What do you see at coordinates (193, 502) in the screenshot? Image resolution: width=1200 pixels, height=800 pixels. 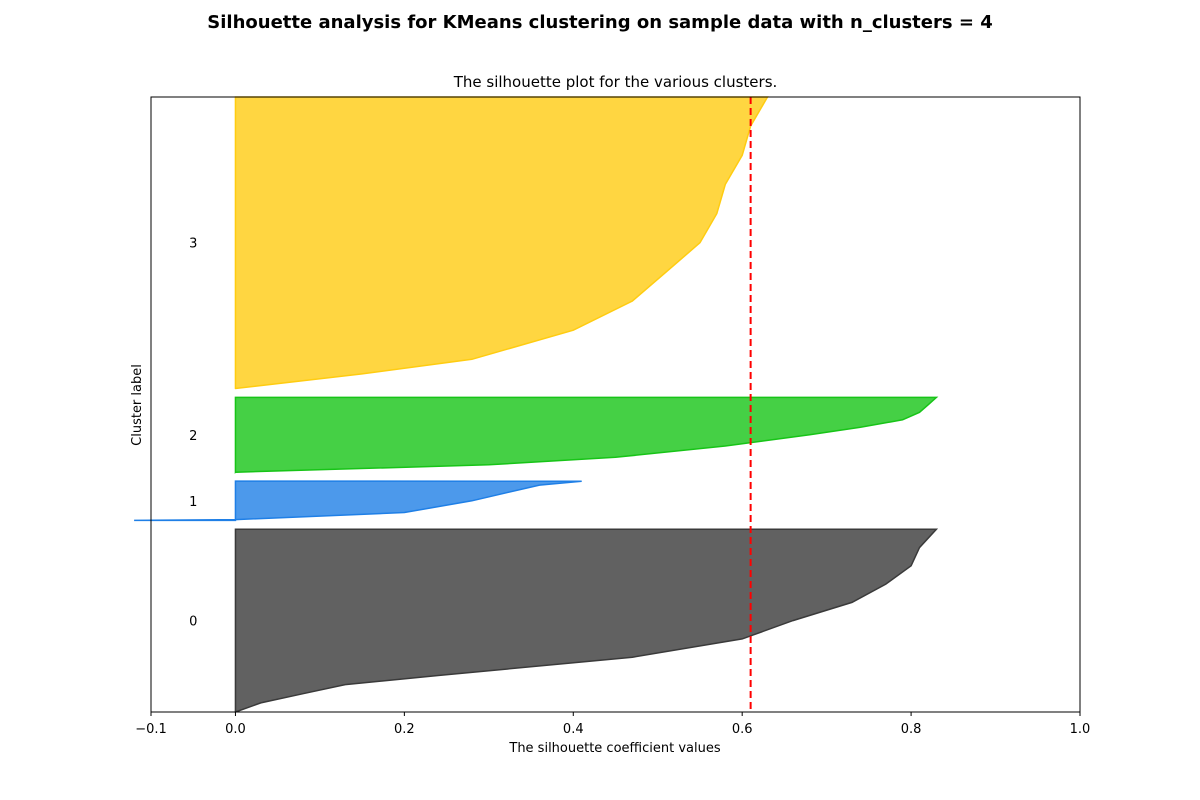 I see `cluster-label-1: 1` at bounding box center [193, 502].